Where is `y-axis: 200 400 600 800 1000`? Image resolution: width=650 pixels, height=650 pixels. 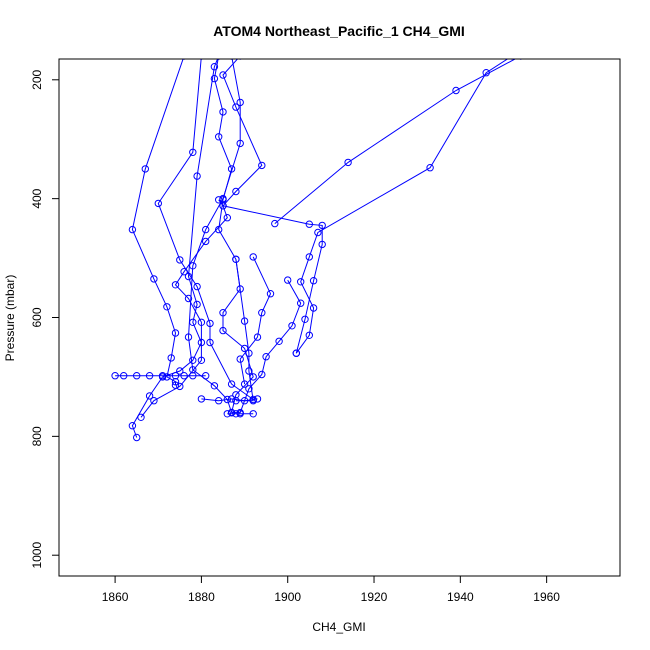 y-axis: 200 400 600 800 1000 is located at coordinates (44, 319).